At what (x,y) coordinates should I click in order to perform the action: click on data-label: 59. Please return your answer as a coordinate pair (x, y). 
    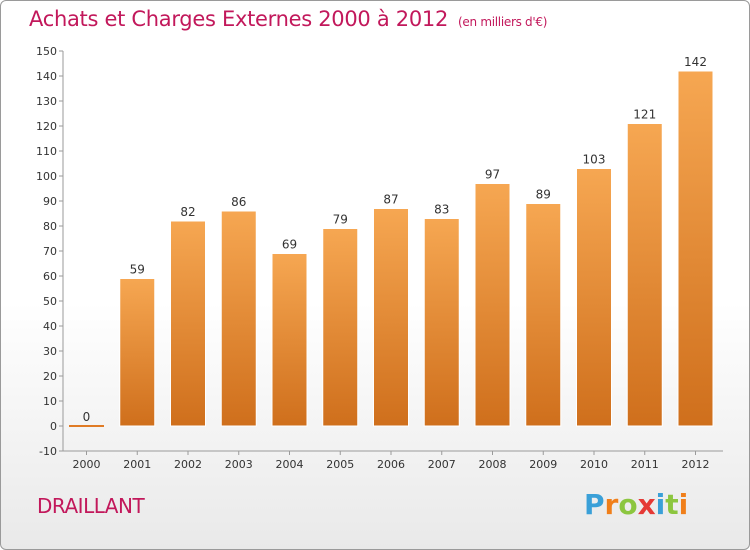
    Looking at the image, I should click on (137, 270).